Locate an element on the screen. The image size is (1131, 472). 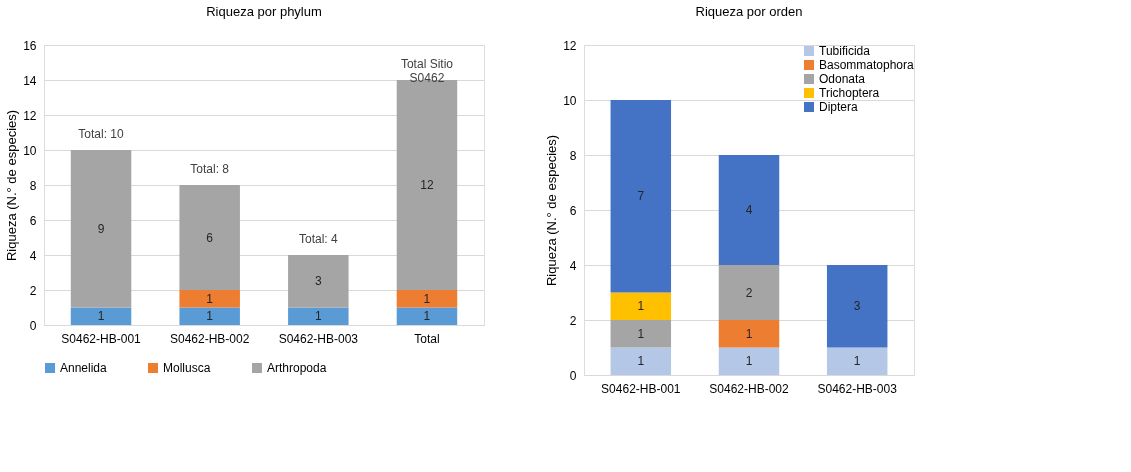
y-tick-label: 16 is located at coordinates (30, 45).